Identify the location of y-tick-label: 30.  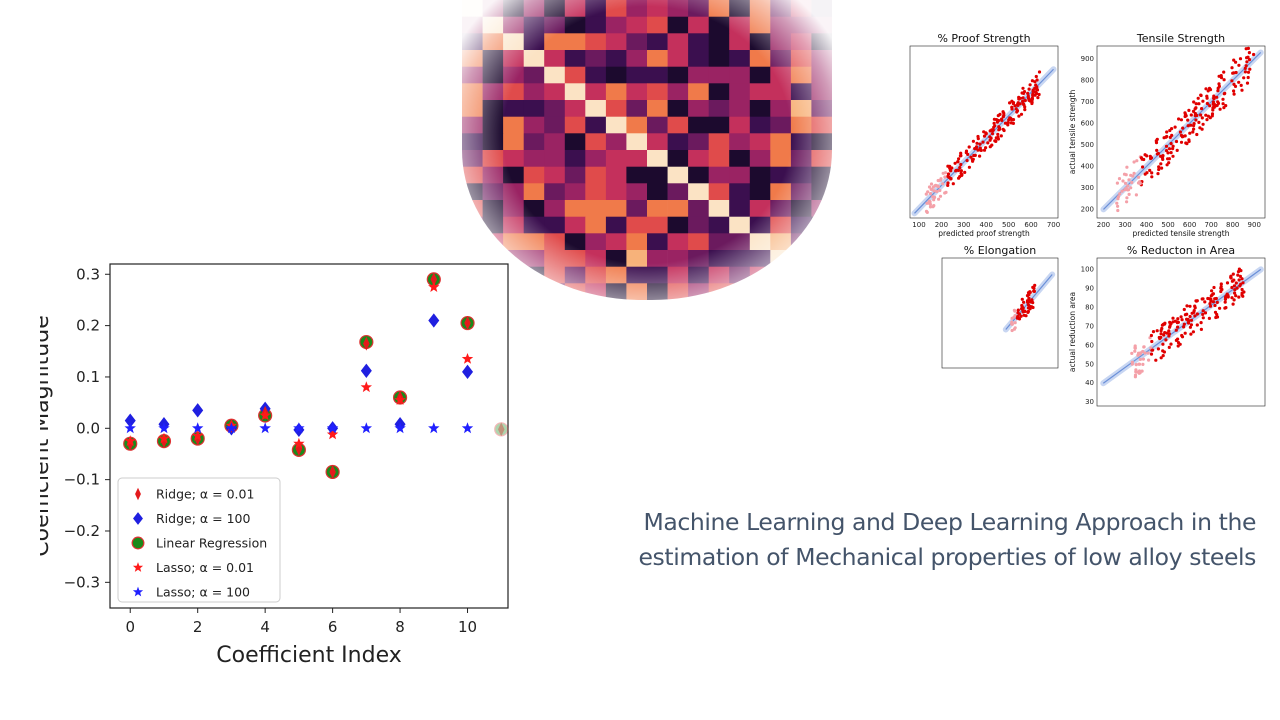
(1089, 402).